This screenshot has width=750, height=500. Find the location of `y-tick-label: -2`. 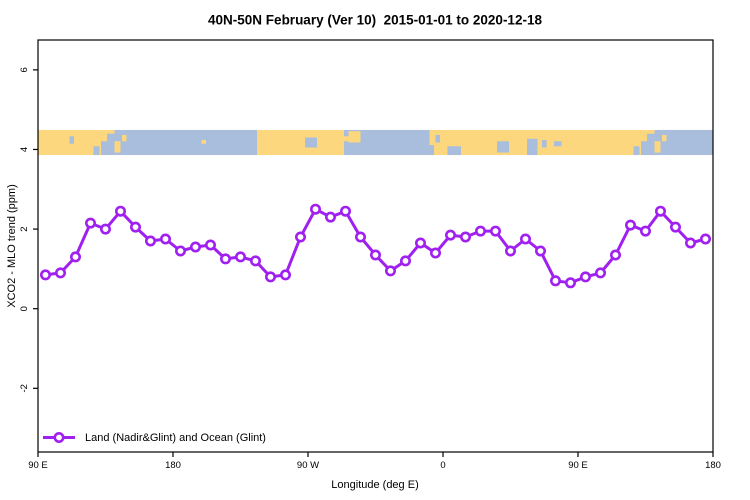

y-tick-label: -2 is located at coordinates (24, 388).